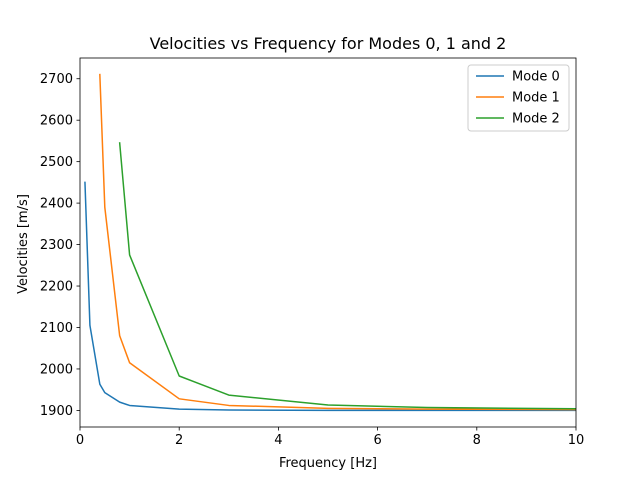 The image size is (640, 480). What do you see at coordinates (56, 328) in the screenshot?
I see `y-tick-label: 2100` at bounding box center [56, 328].